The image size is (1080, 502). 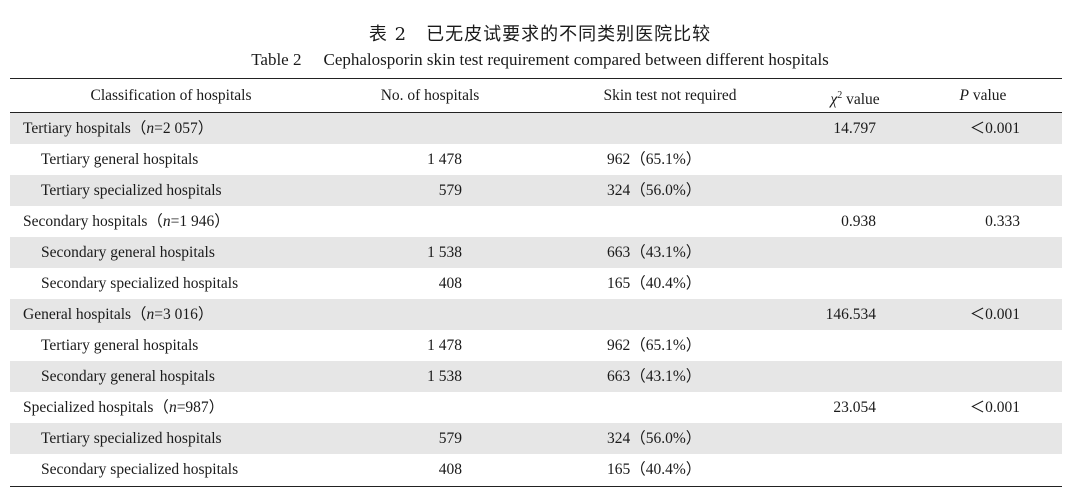 What do you see at coordinates (171, 95) in the screenshot?
I see `header-classification: Classification of hospitals` at bounding box center [171, 95].